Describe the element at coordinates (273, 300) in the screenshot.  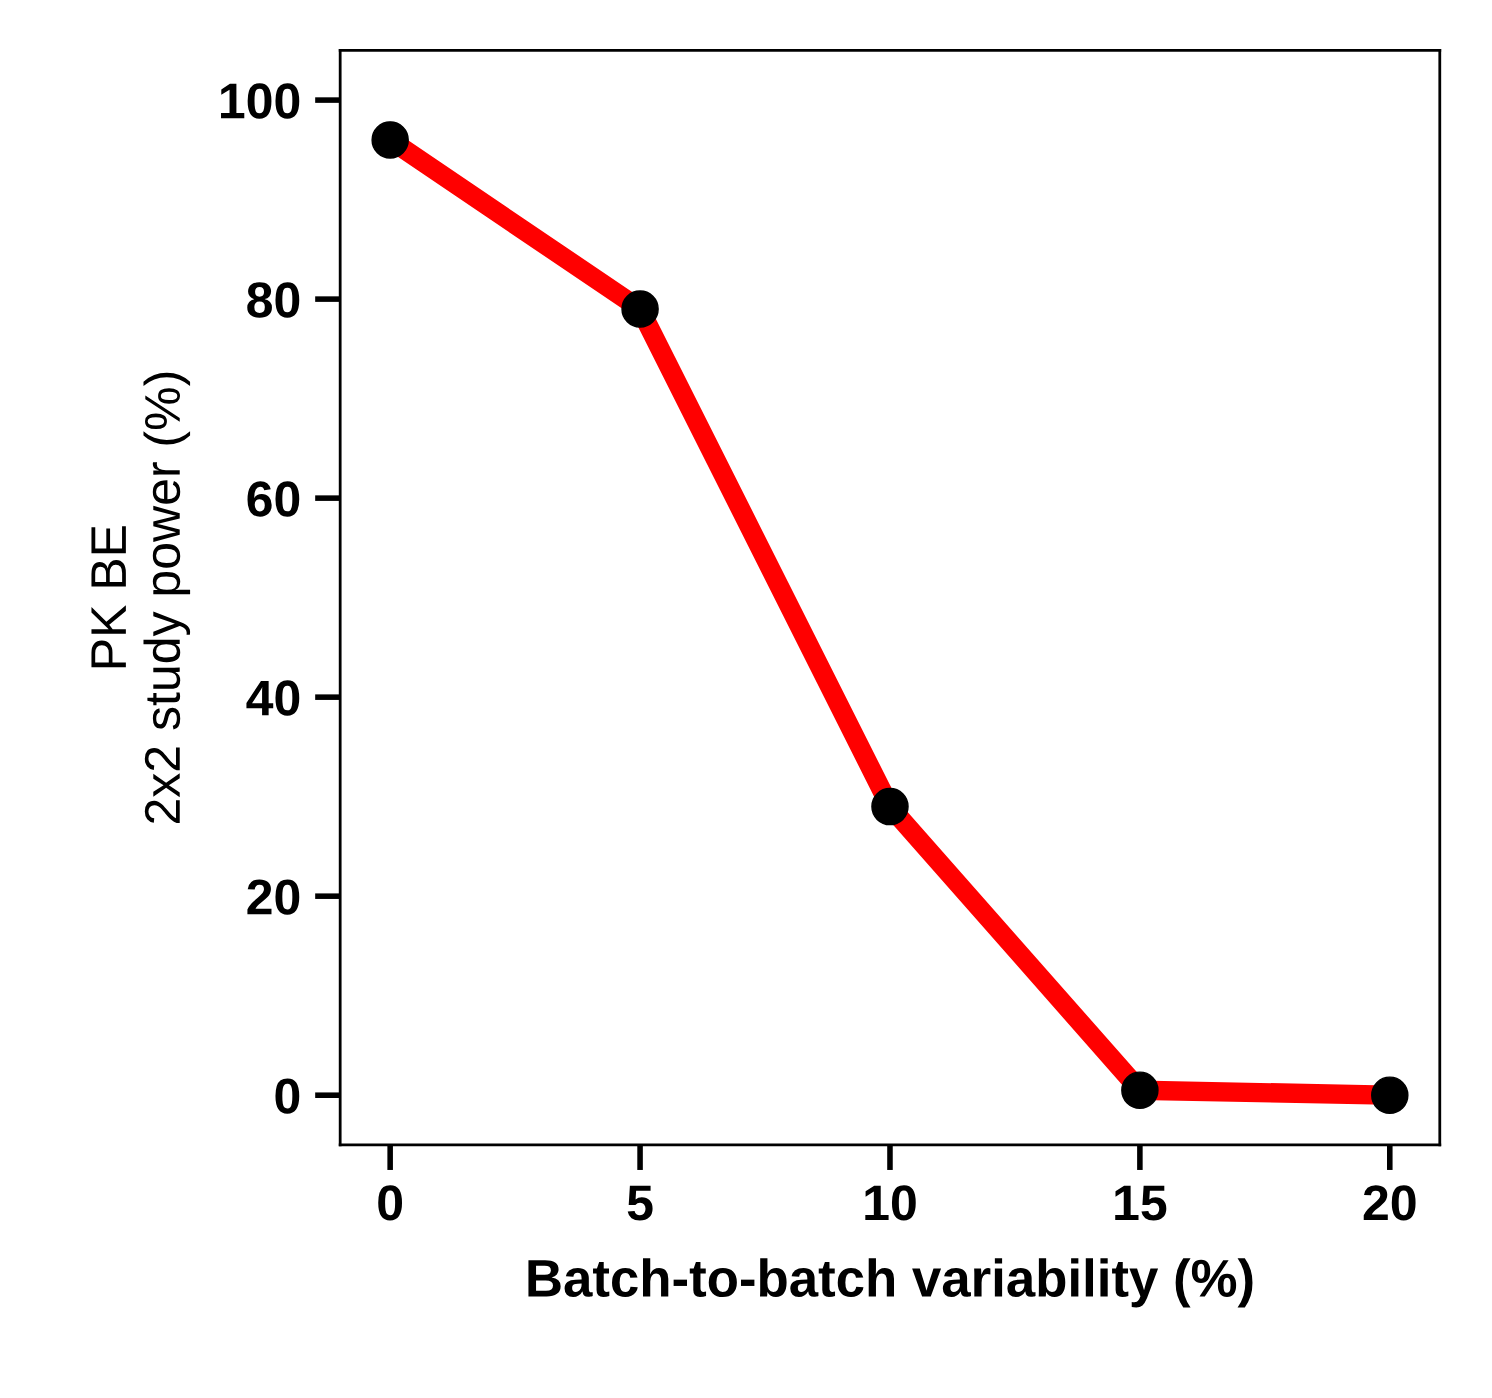
I see `y-tick-label: 80` at that location.